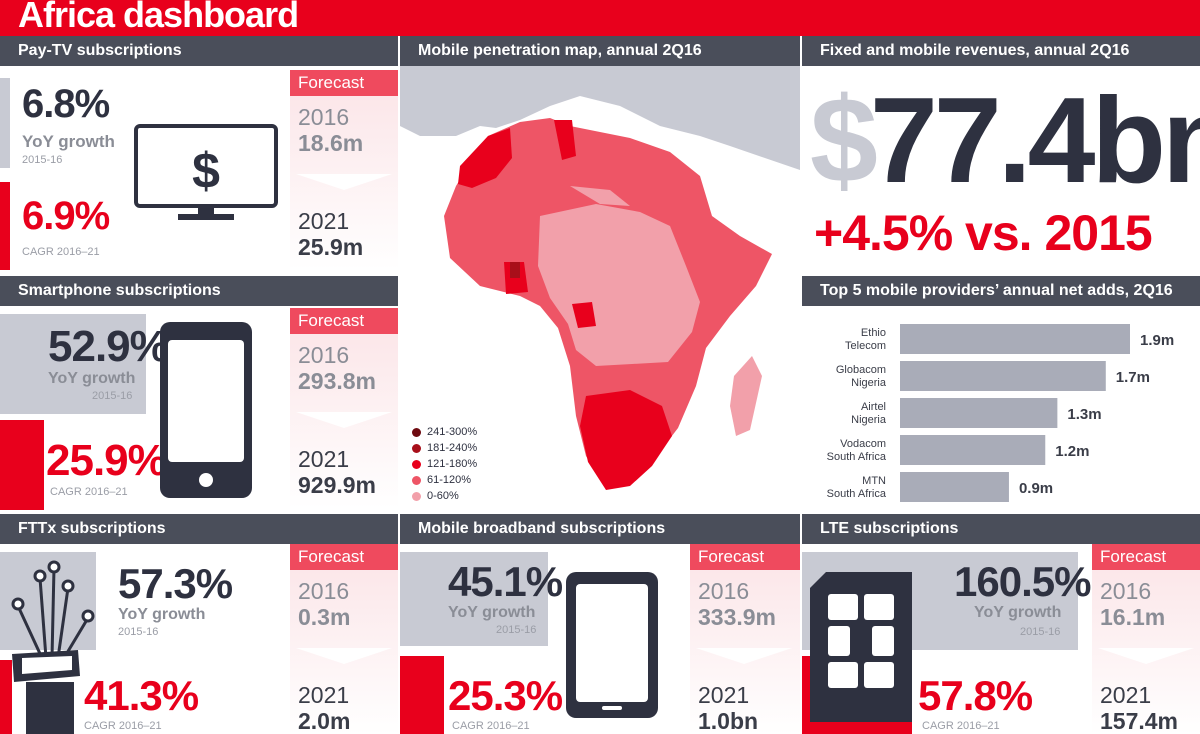 The height and width of the screenshot is (734, 1200). I want to click on africa-121-180-region-gabon, so click(584, 315).